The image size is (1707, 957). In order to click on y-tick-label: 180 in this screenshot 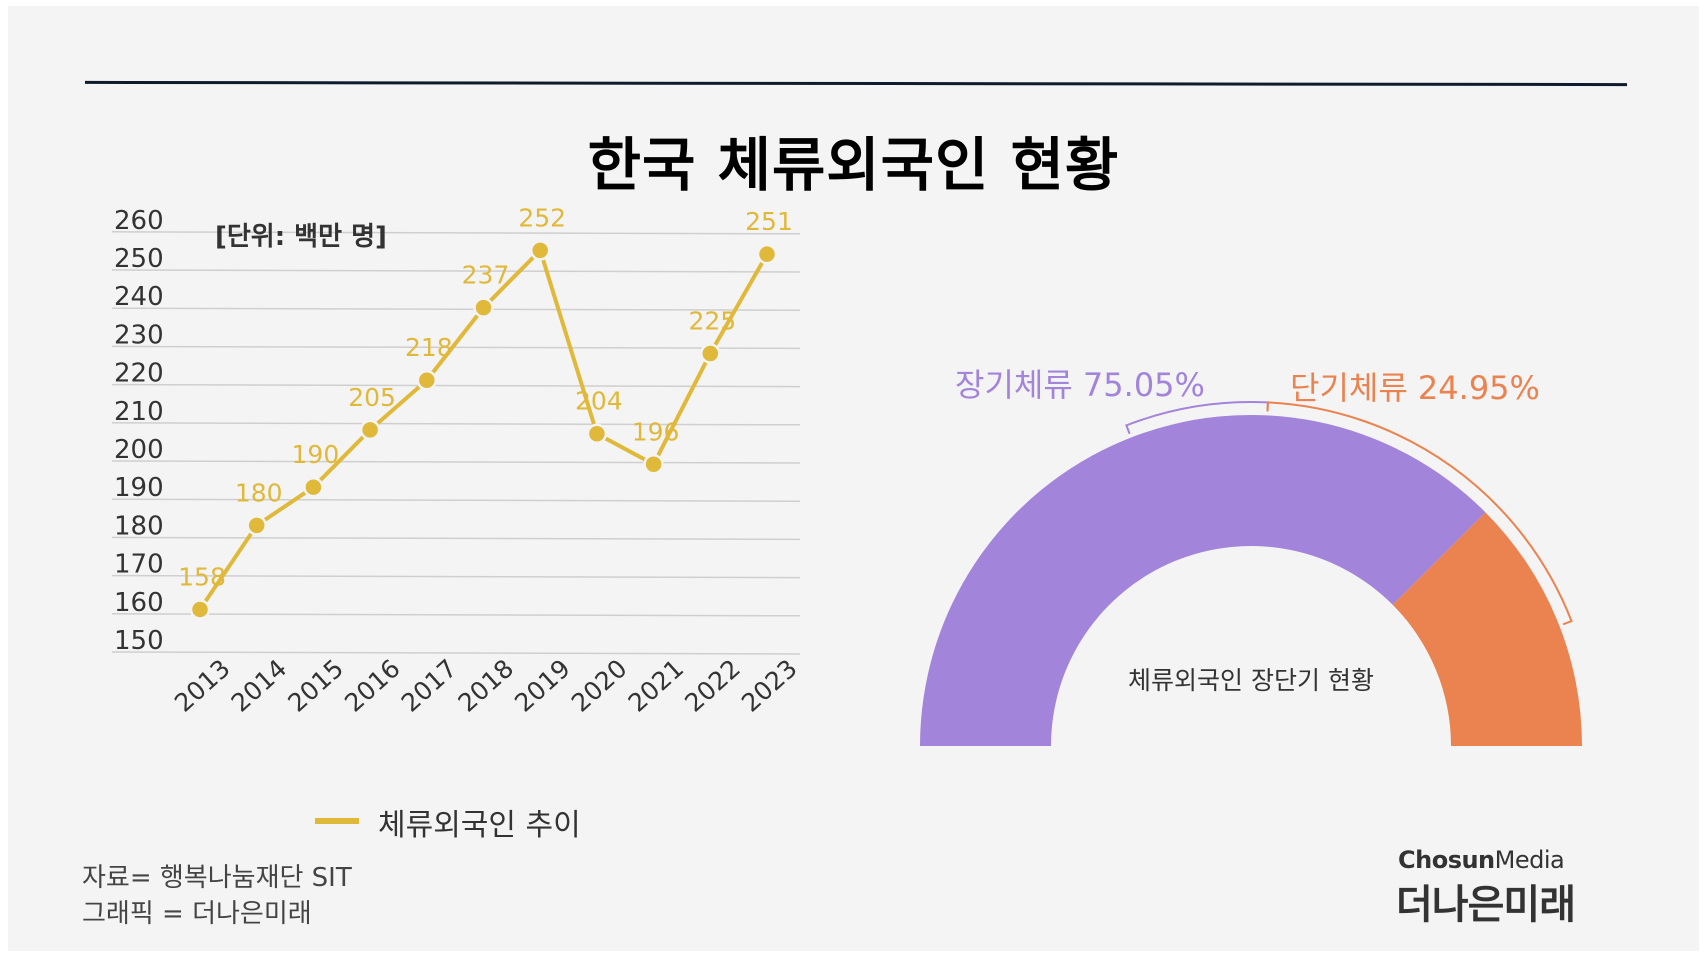, I will do `click(139, 526)`.